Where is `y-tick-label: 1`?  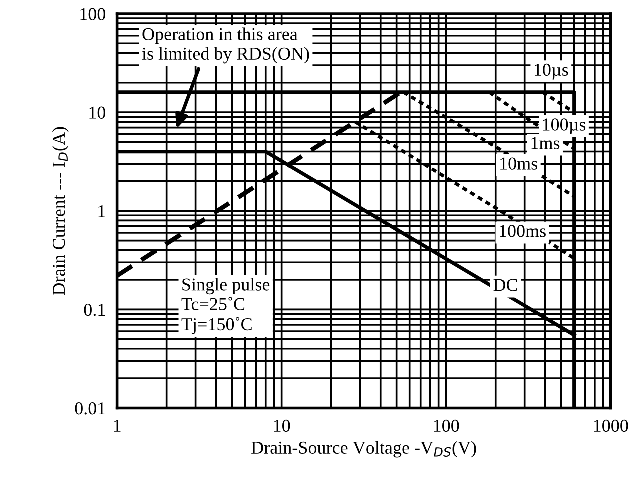
y-tick-label: 1 is located at coordinates (102, 211).